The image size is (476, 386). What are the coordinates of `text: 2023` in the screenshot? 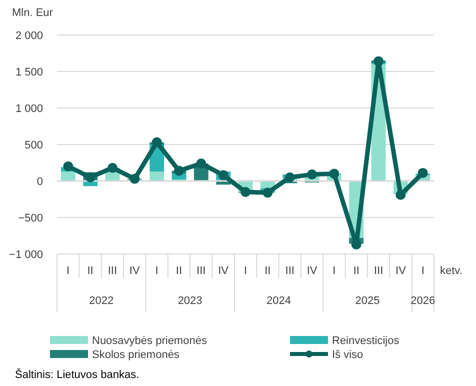 It's located at (190, 300).